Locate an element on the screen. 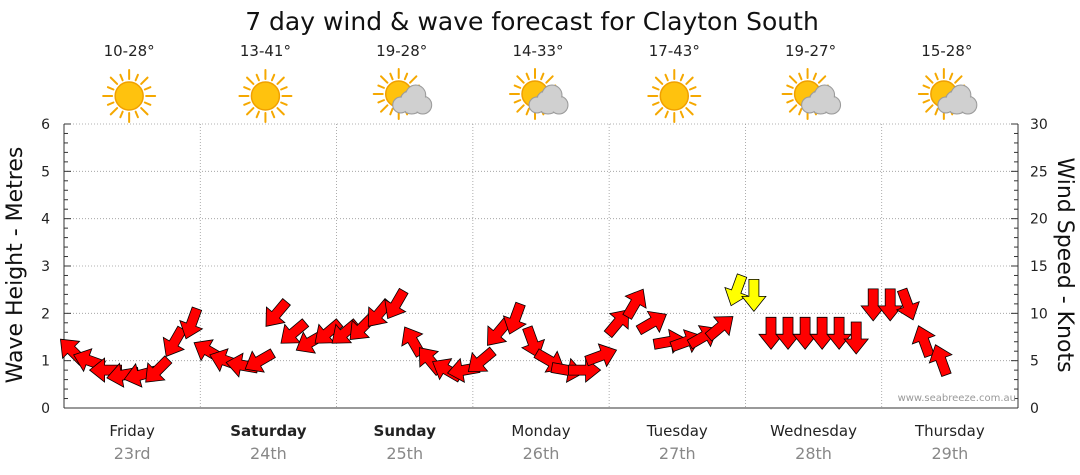  right-axis: 0 5 10 15 20 25 30 is located at coordinates (1029, 267).